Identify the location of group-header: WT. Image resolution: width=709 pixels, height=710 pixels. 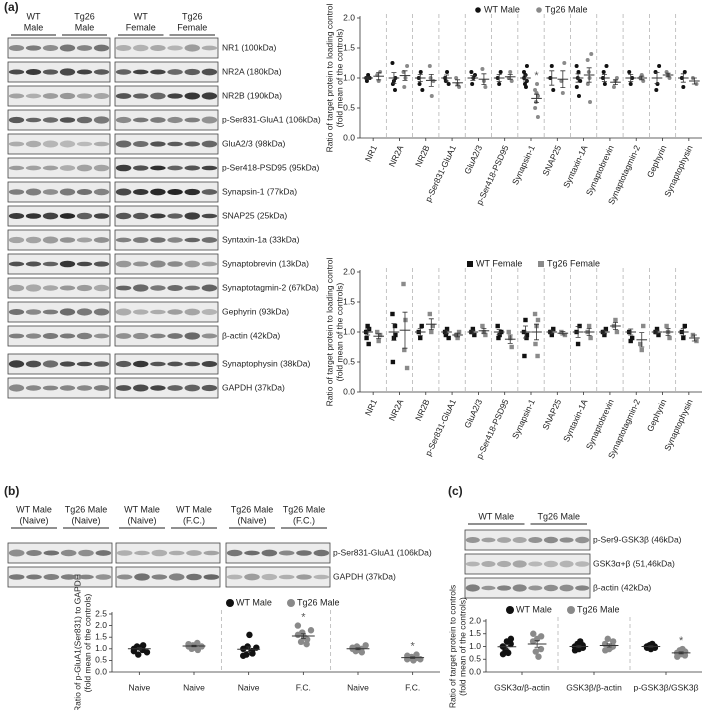
(34, 16).